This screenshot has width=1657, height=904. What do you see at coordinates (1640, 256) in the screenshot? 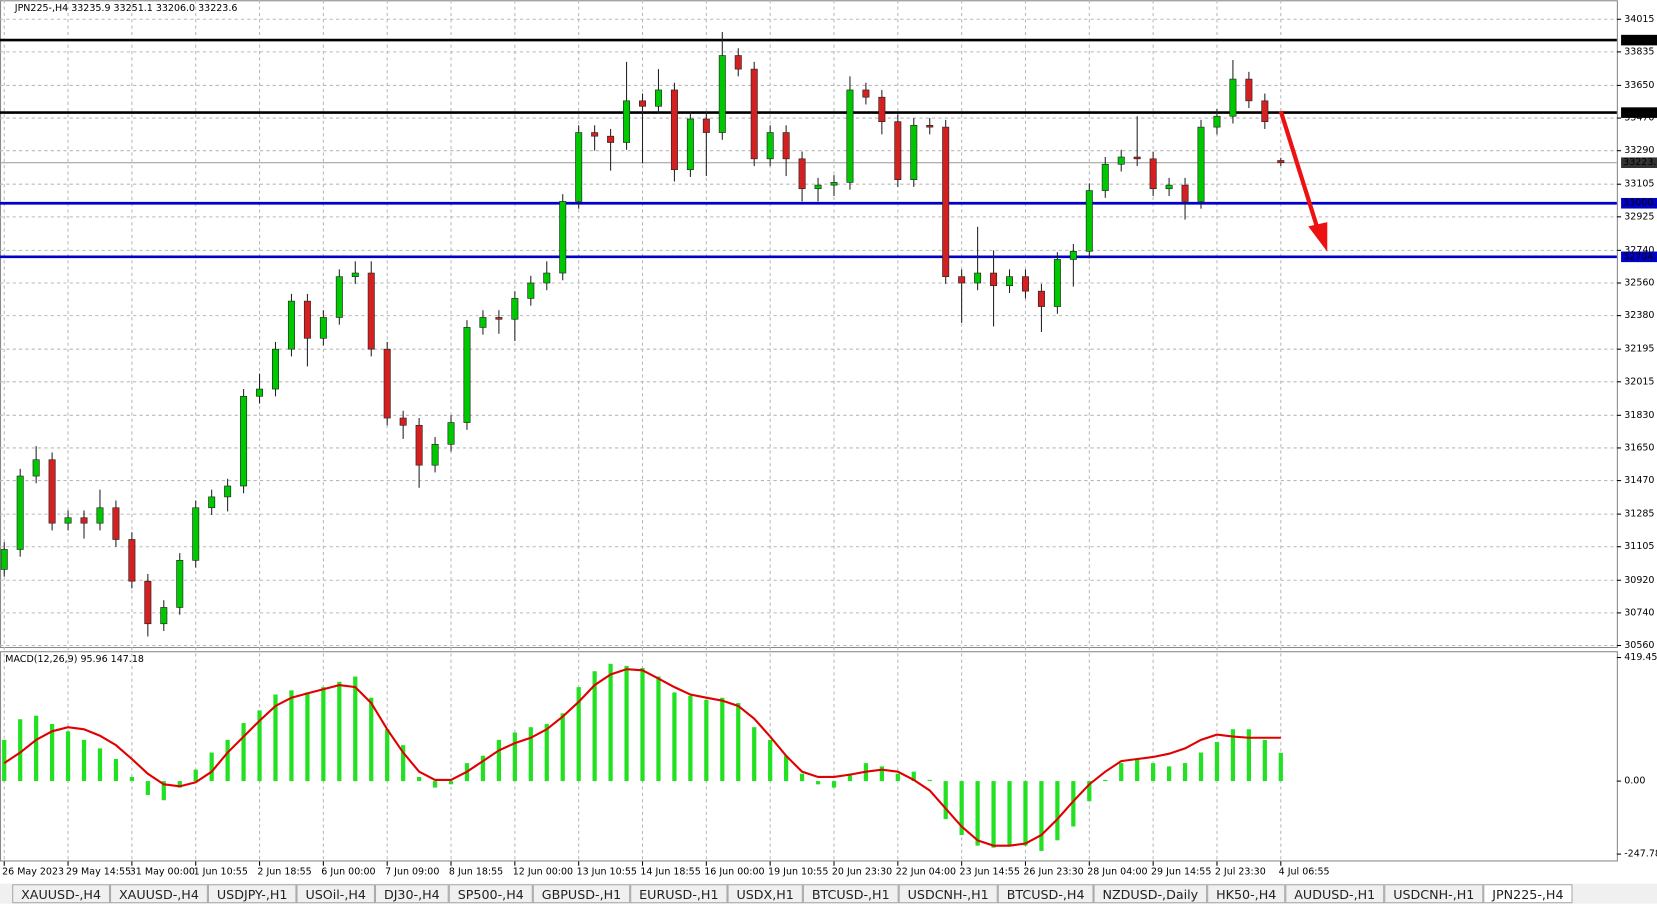
I see `level-label: 32704.4` at bounding box center [1640, 256].